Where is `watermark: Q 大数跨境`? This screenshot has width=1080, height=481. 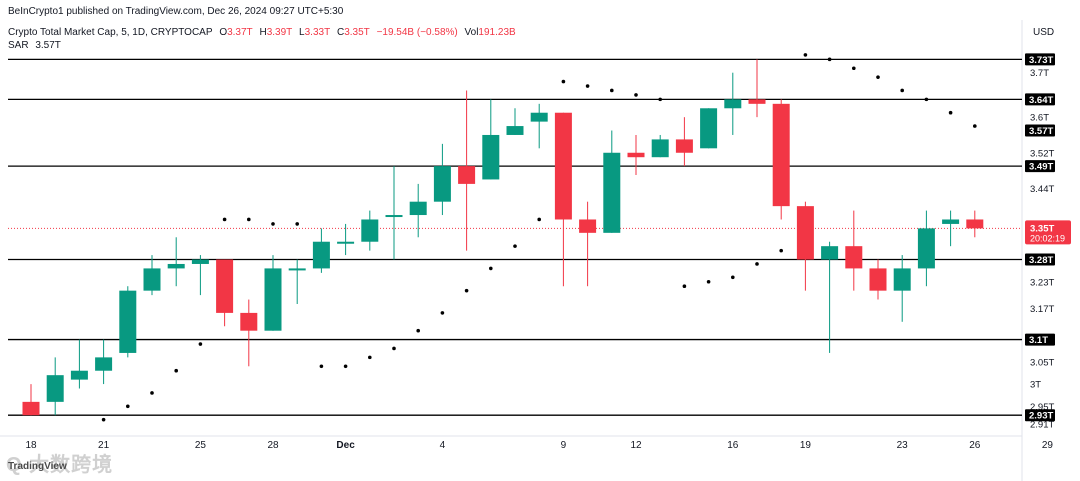
watermark: Q 大数跨境 is located at coordinates (60, 465).